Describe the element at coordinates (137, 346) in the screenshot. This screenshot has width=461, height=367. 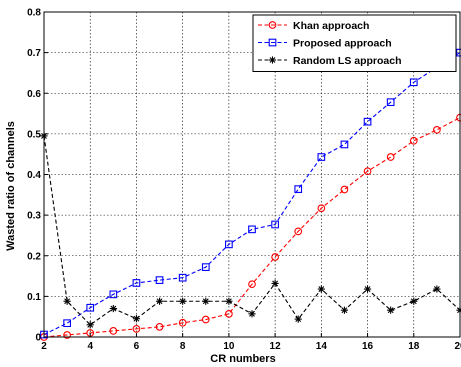
I see `x-tick-label: 6` at that location.